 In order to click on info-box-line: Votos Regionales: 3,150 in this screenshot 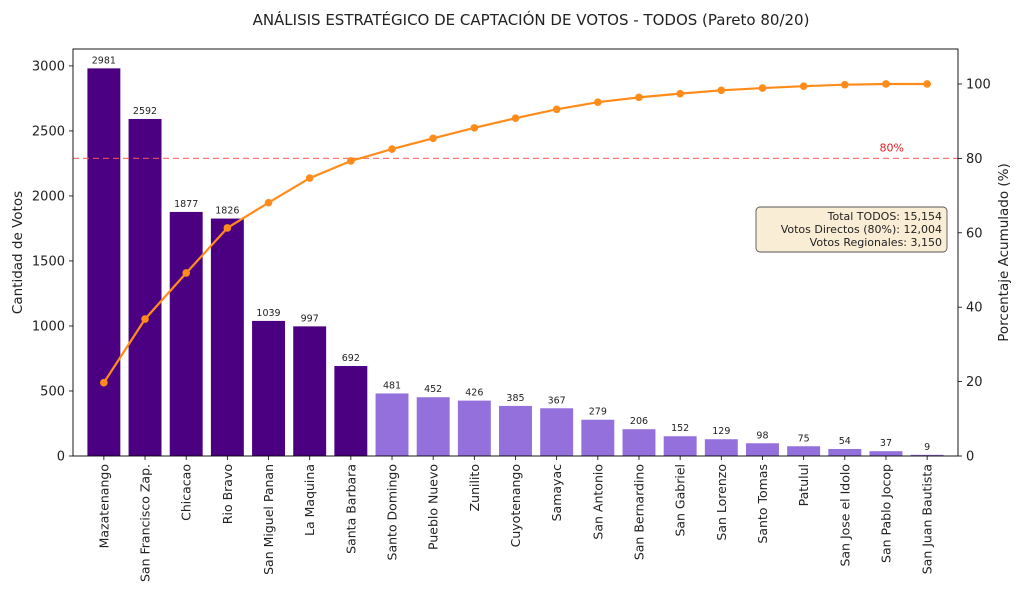, I will do `click(876, 242)`.